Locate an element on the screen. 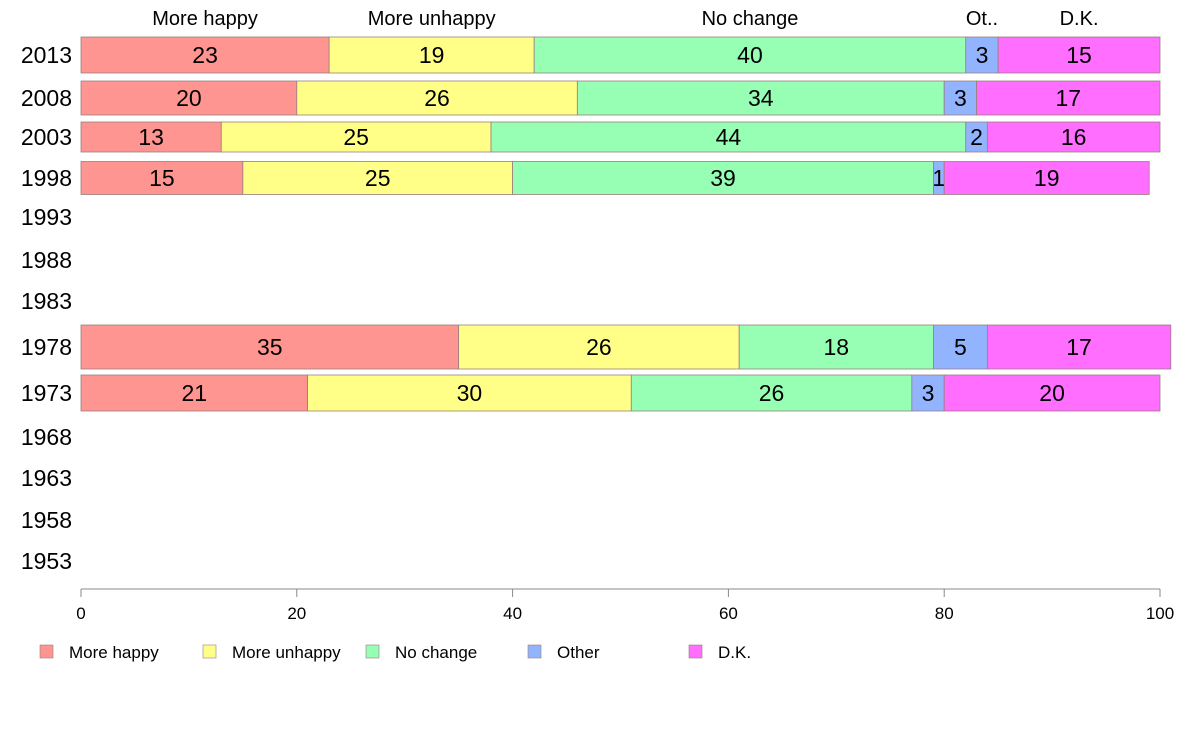 This screenshot has width=1188, height=736. bar-label-1998-d-k: 19 is located at coordinates (1047, 178).